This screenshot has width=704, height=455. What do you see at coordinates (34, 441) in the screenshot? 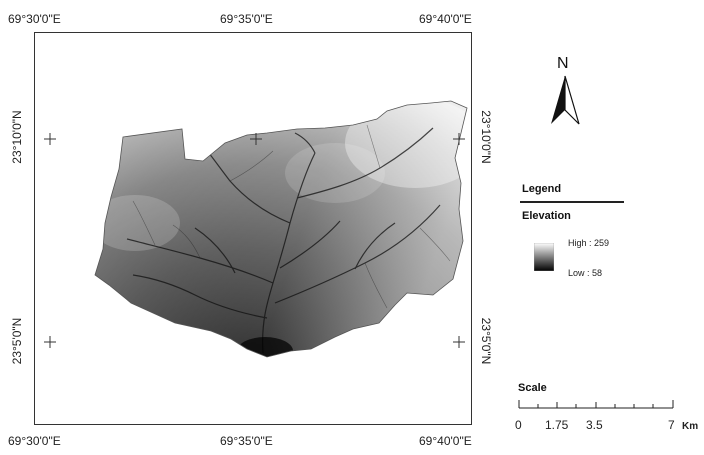
I see `bottom-lon-label-1: 69°30'0"E` at bounding box center [34, 441].